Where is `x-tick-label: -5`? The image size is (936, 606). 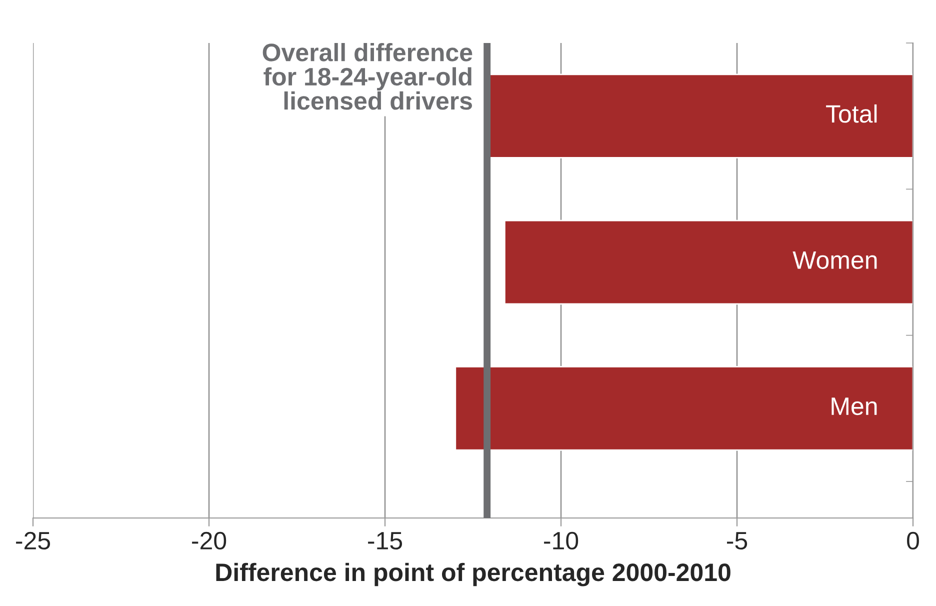
x-tick-label: -5 is located at coordinates (737, 541).